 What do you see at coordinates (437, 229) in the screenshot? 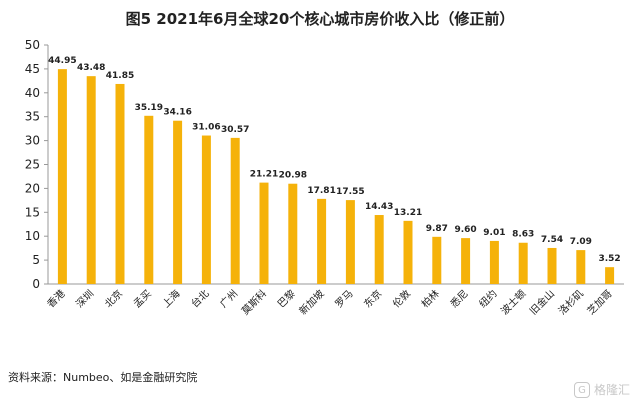
I see `data-label: 9.87` at bounding box center [437, 229].